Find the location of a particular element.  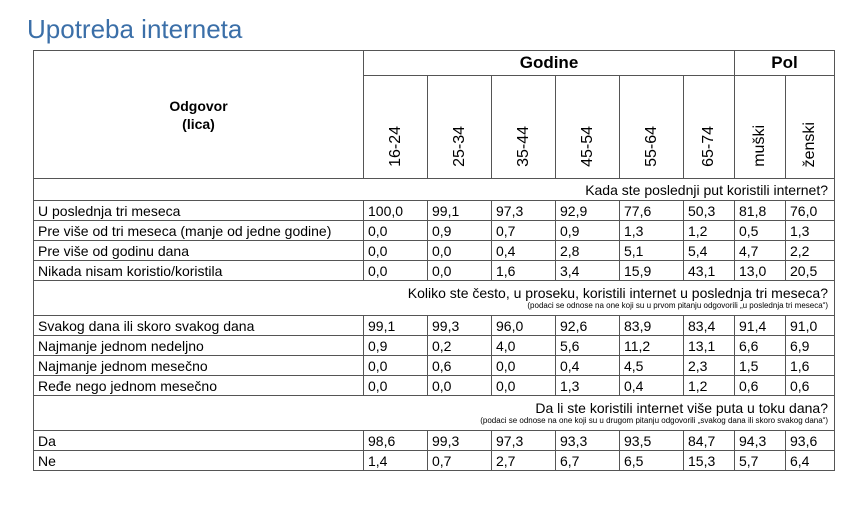

row-label: Da is located at coordinates (198, 440).